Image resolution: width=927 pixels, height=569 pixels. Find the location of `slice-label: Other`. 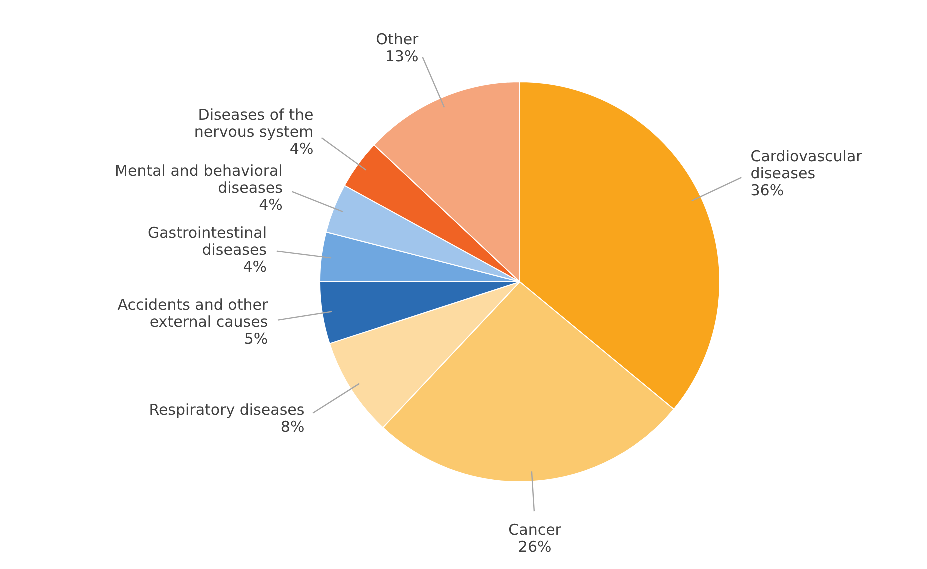

slice-label: Other is located at coordinates (398, 39).